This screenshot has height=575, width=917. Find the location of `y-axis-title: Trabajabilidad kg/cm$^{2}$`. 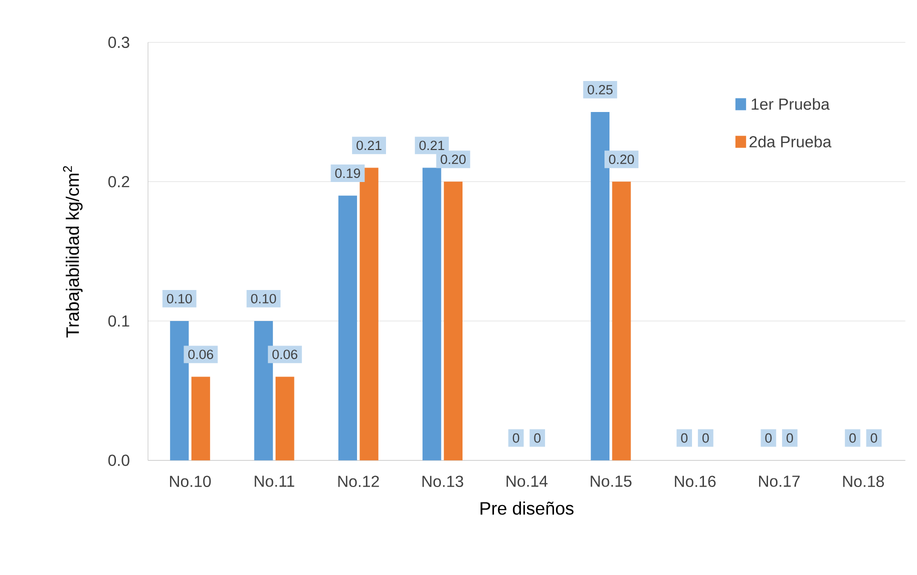

y-axis-title: Trabajabilidad kg/cm$^{2}$ is located at coordinates (73, 252).